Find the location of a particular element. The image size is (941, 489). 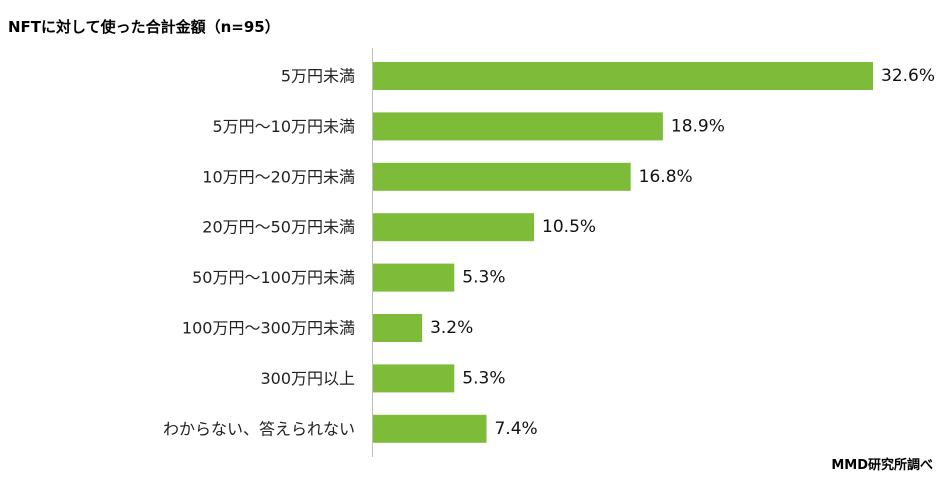

category-label: 10万円～20万円未満 is located at coordinates (278, 176).